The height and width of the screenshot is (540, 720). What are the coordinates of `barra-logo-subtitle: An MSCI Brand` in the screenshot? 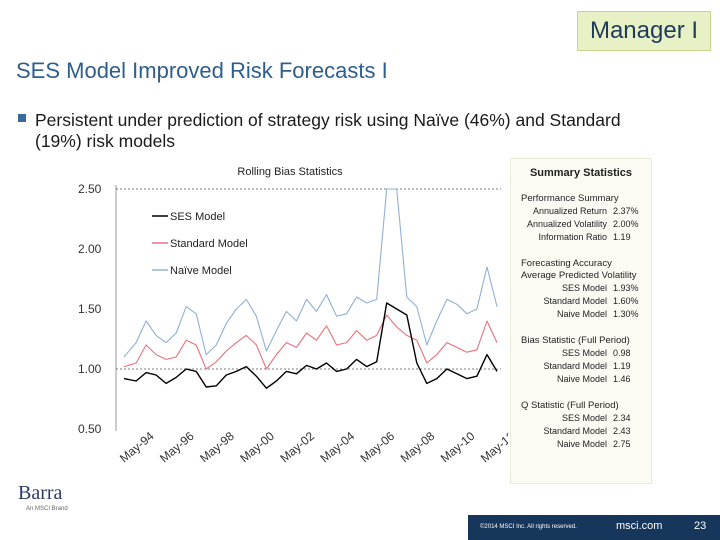 It's located at (47, 509).